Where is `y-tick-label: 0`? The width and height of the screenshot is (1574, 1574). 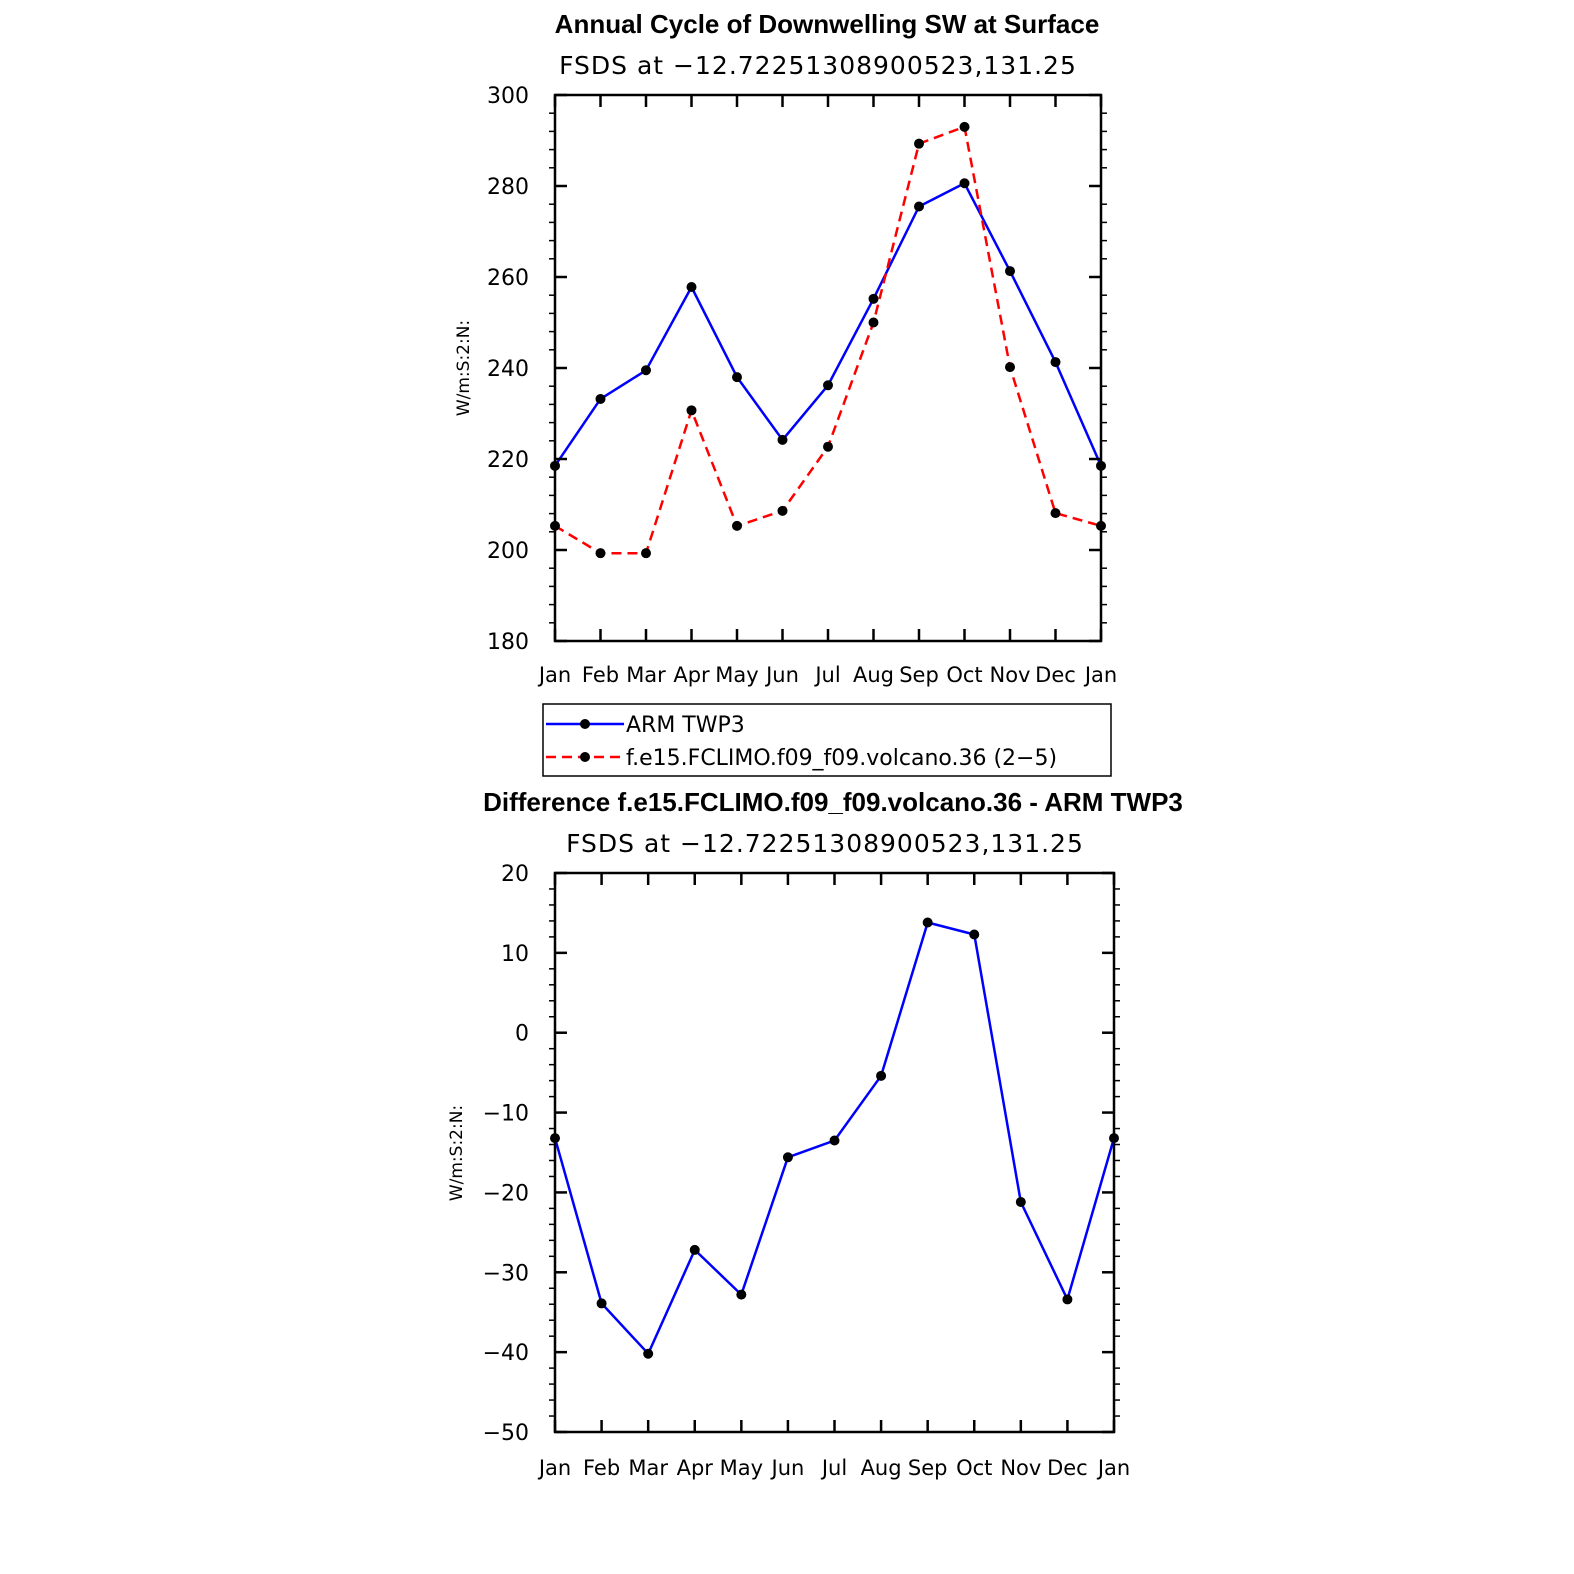
y-tick-label: 0 is located at coordinates (522, 1034).